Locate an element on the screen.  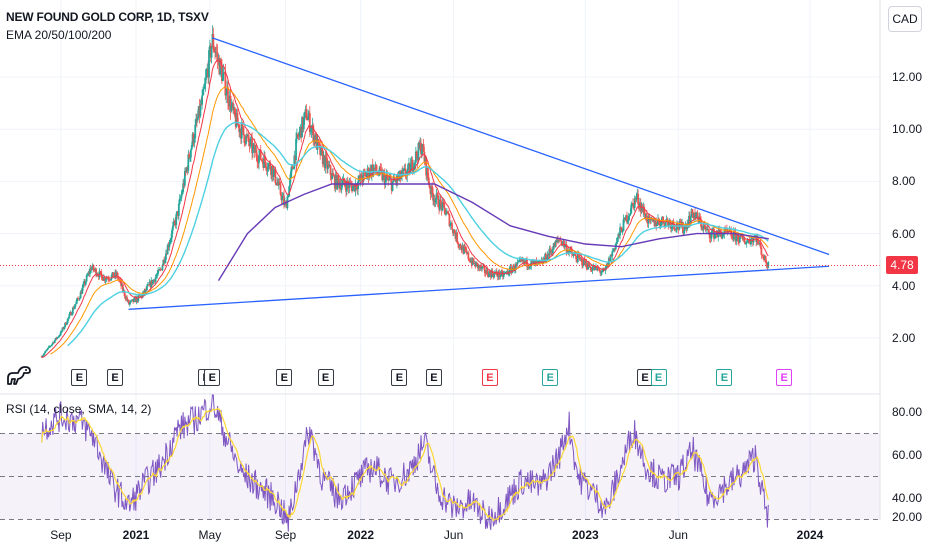
currency-button: CAD is located at coordinates (905, 19).